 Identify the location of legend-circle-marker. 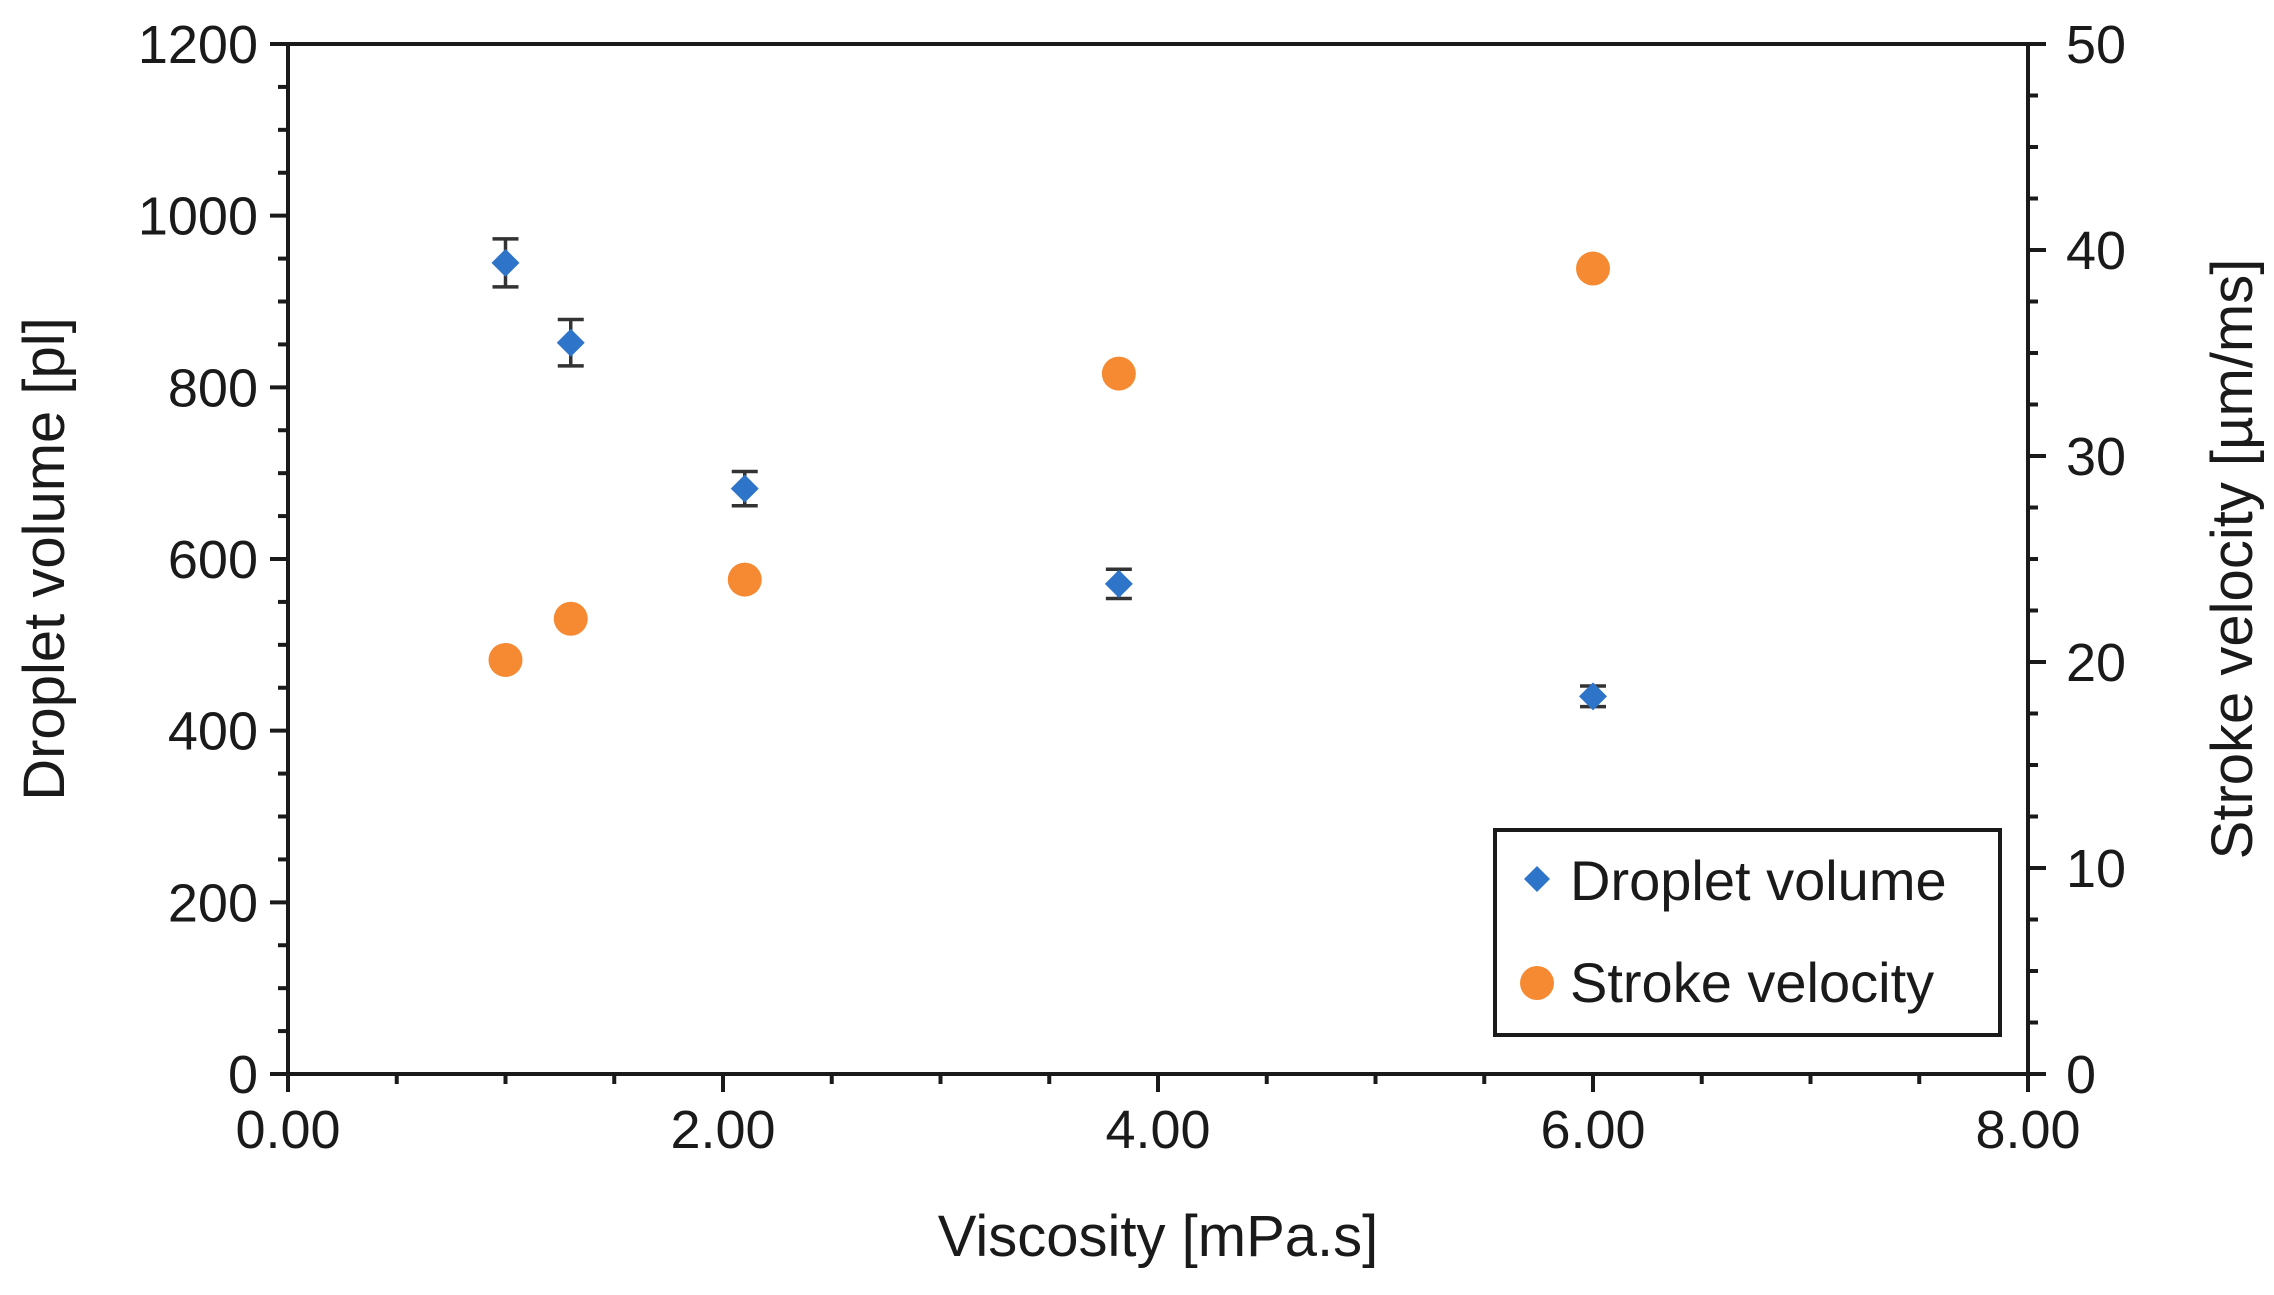
(1537, 983).